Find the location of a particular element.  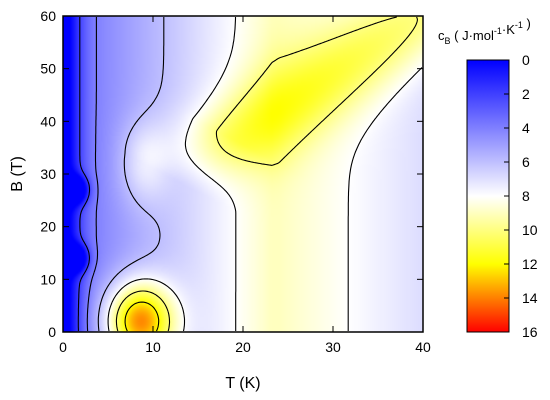

colorbar-title: cB ( J·mol-1·K-1 ) is located at coordinates (484, 31).